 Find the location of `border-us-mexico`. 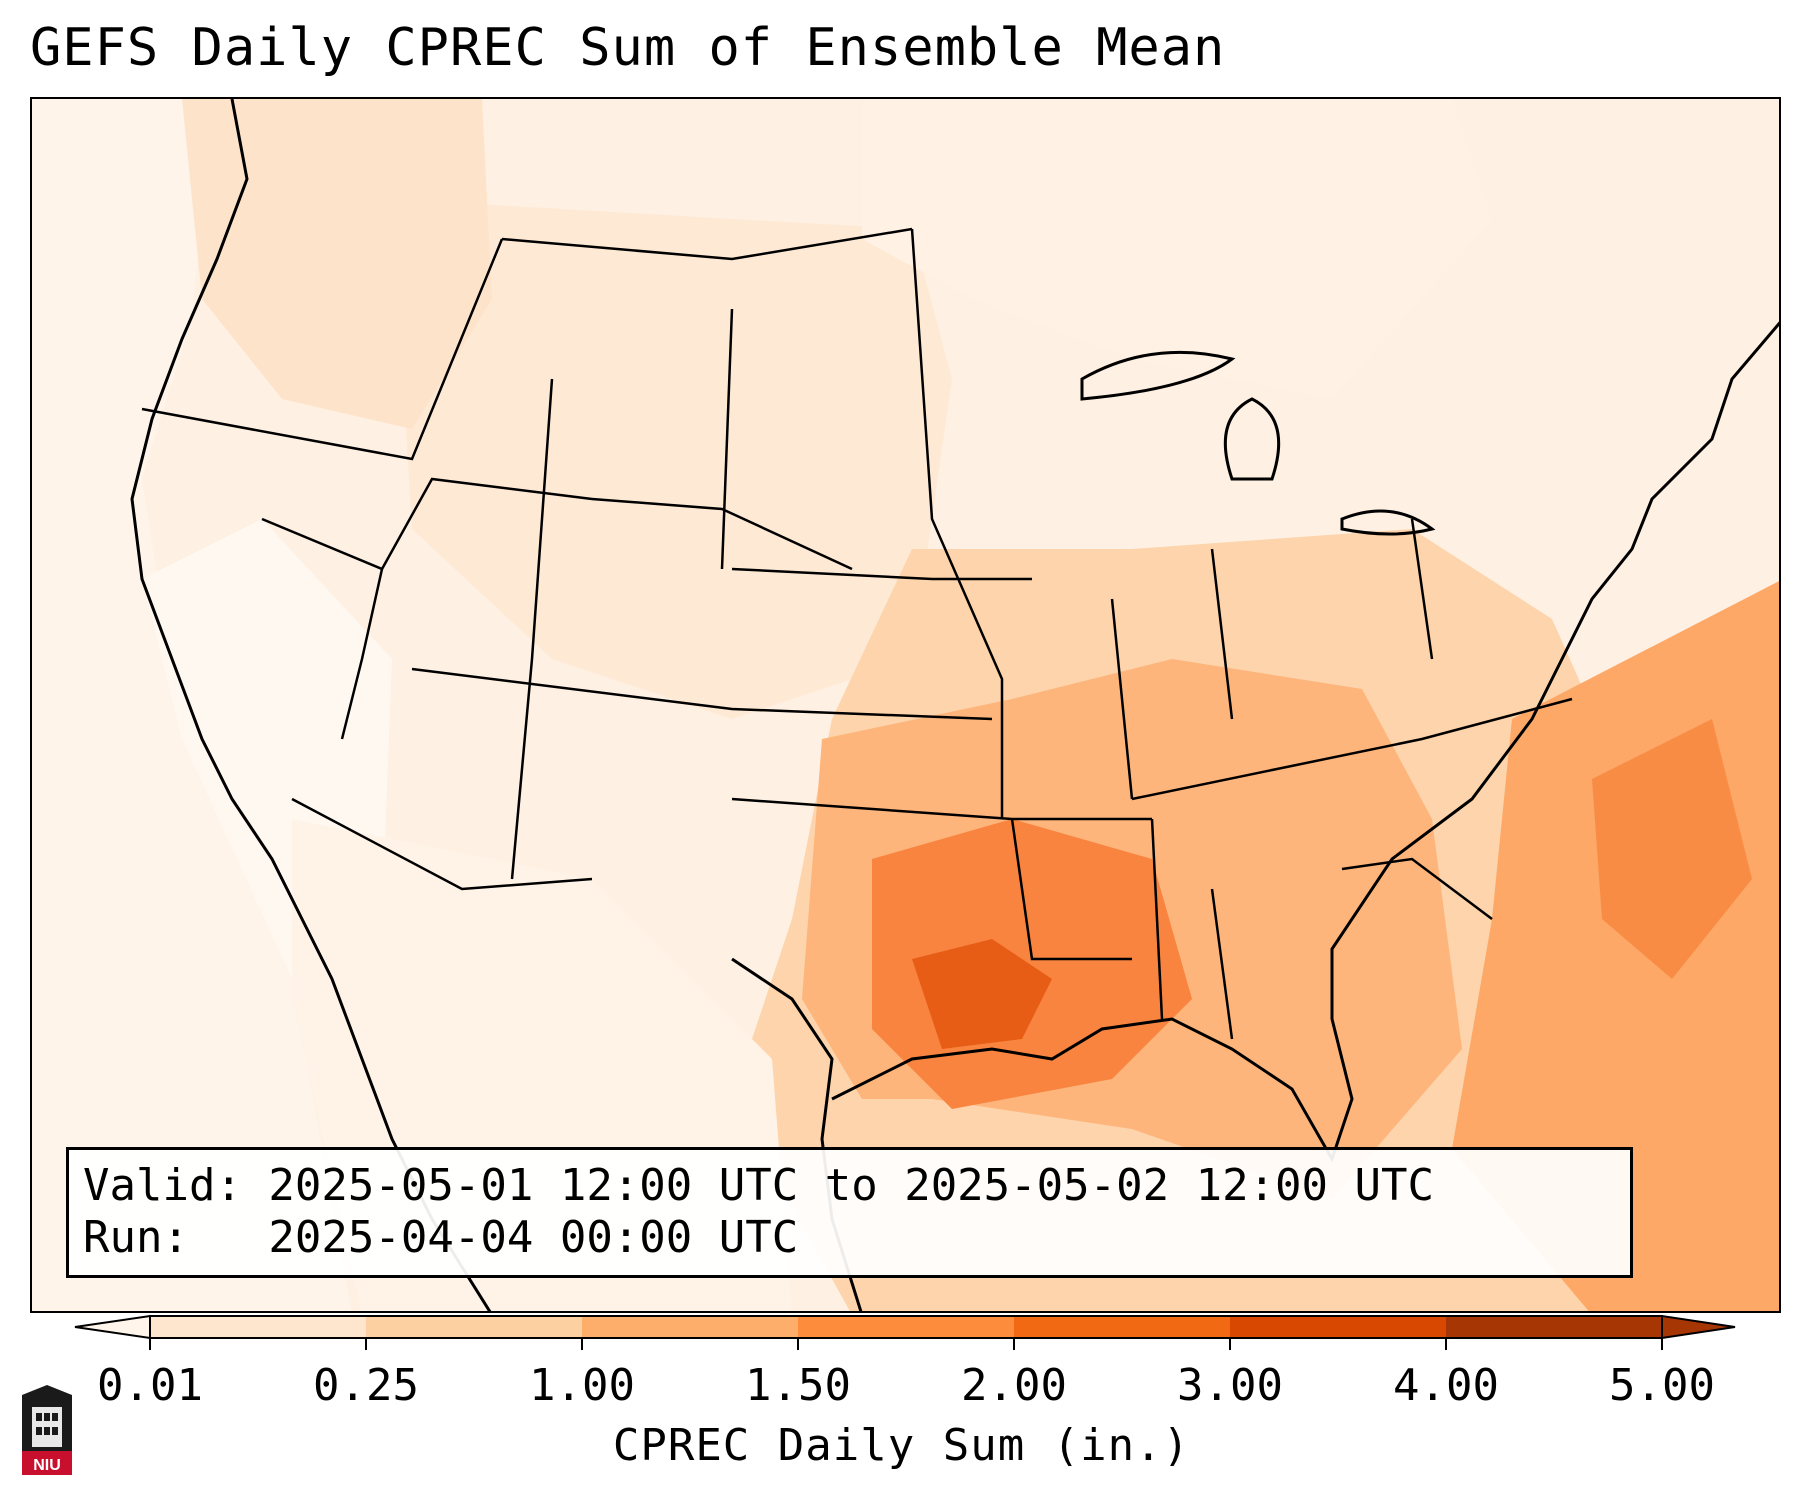

border-us-mexico is located at coordinates (442, 844).